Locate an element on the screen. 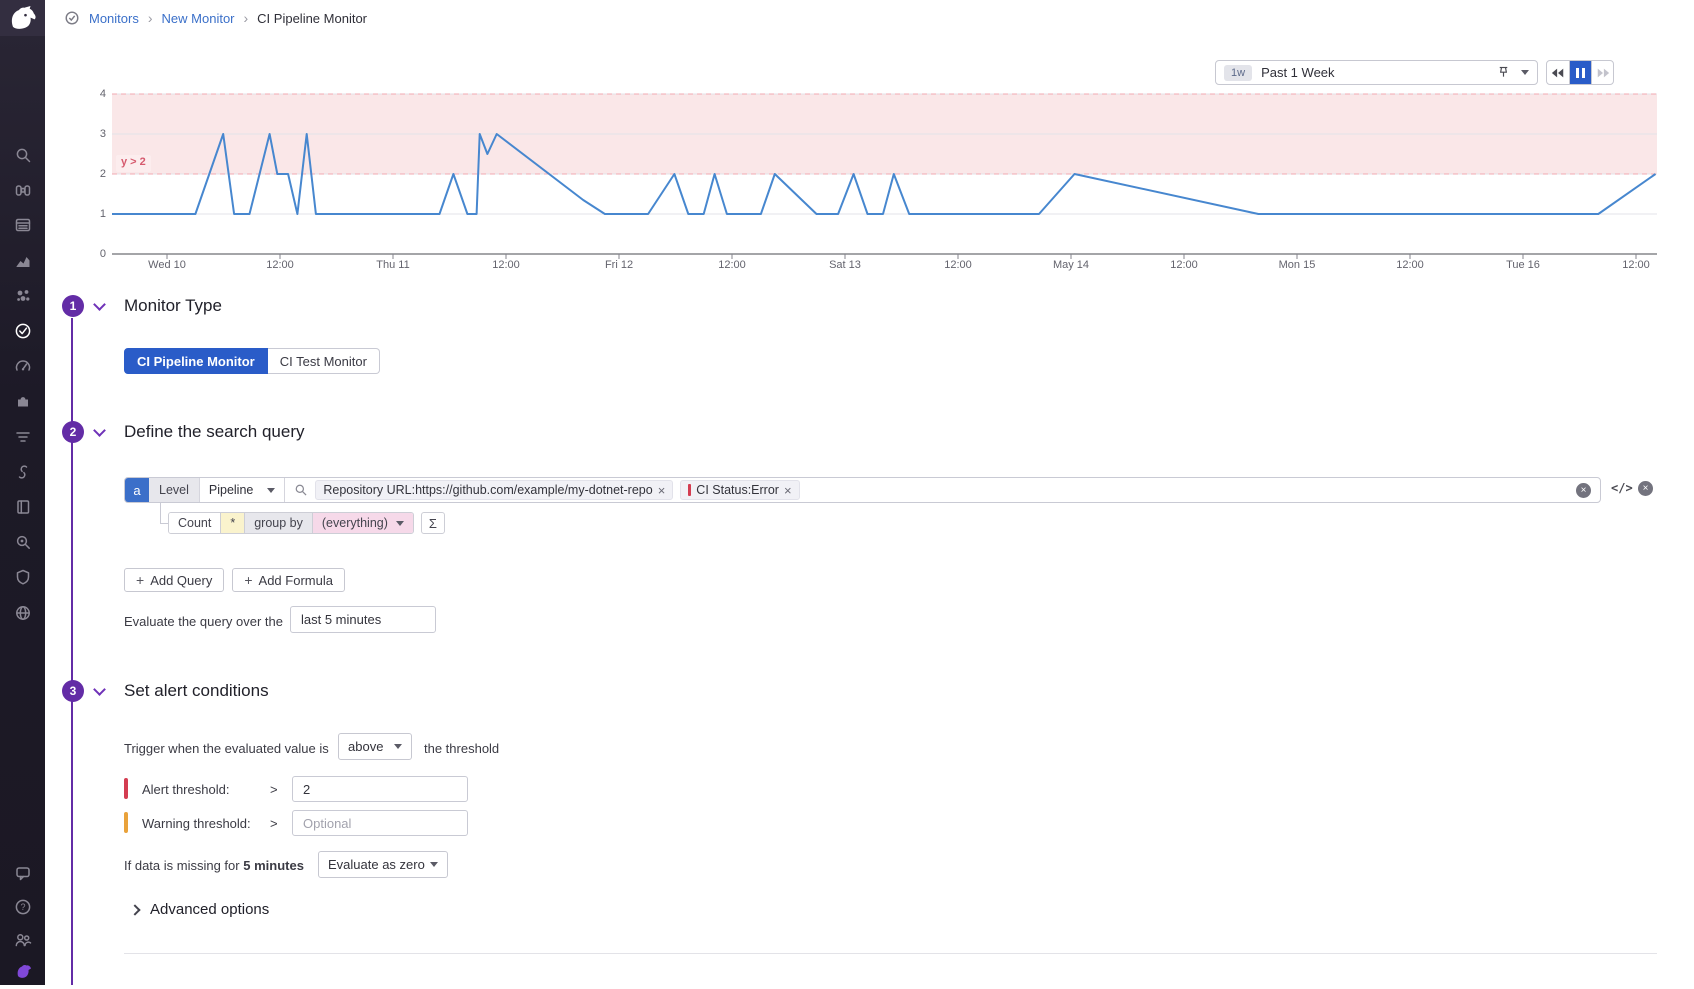 The height and width of the screenshot is (989, 1694). section-collapse-alert-conditions is located at coordinates (99, 689).